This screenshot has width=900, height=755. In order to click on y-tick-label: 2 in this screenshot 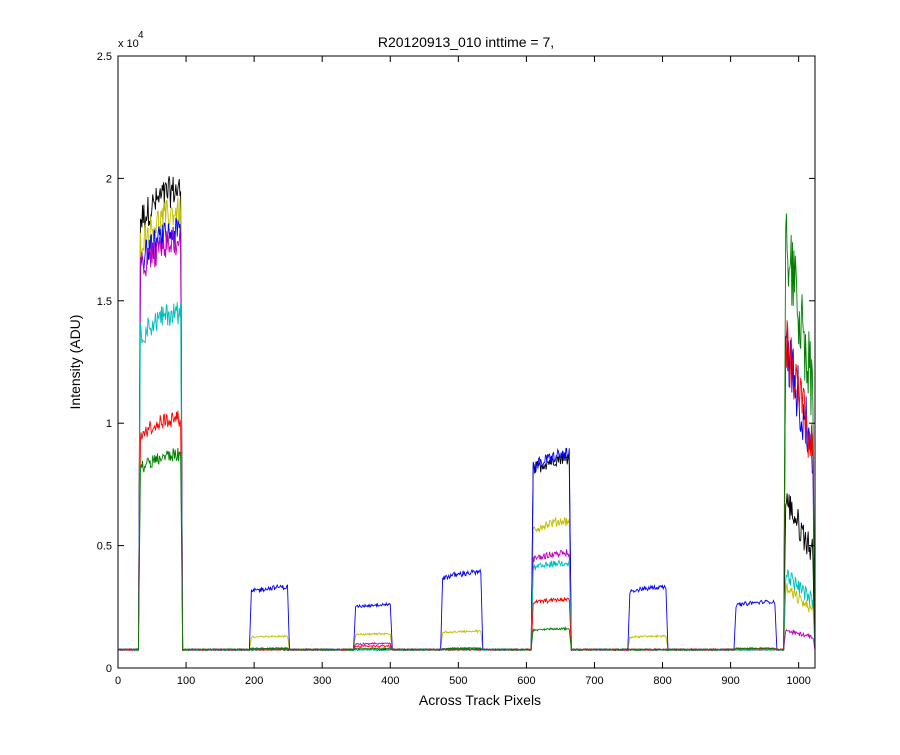, I will do `click(109, 179)`.